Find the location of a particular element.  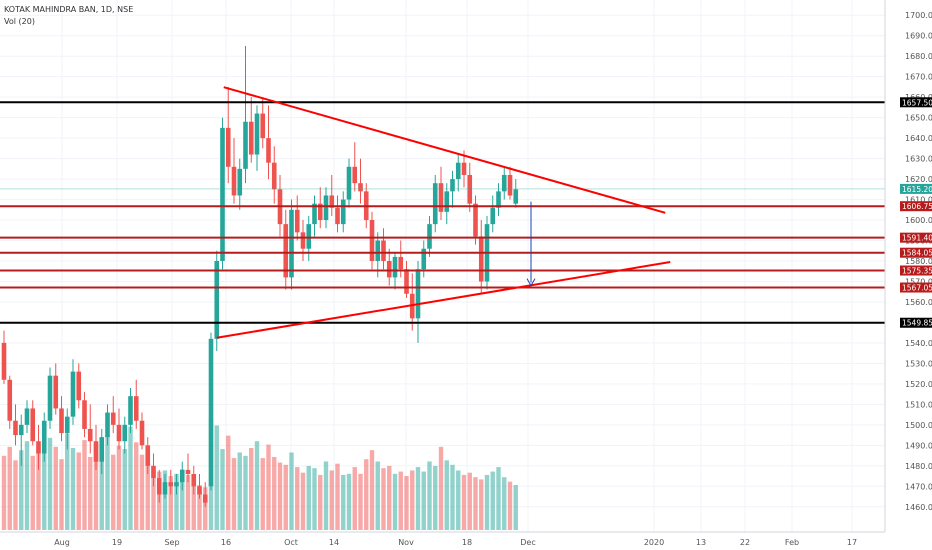

price-tag-text: 1584.05 is located at coordinates (917, 253).